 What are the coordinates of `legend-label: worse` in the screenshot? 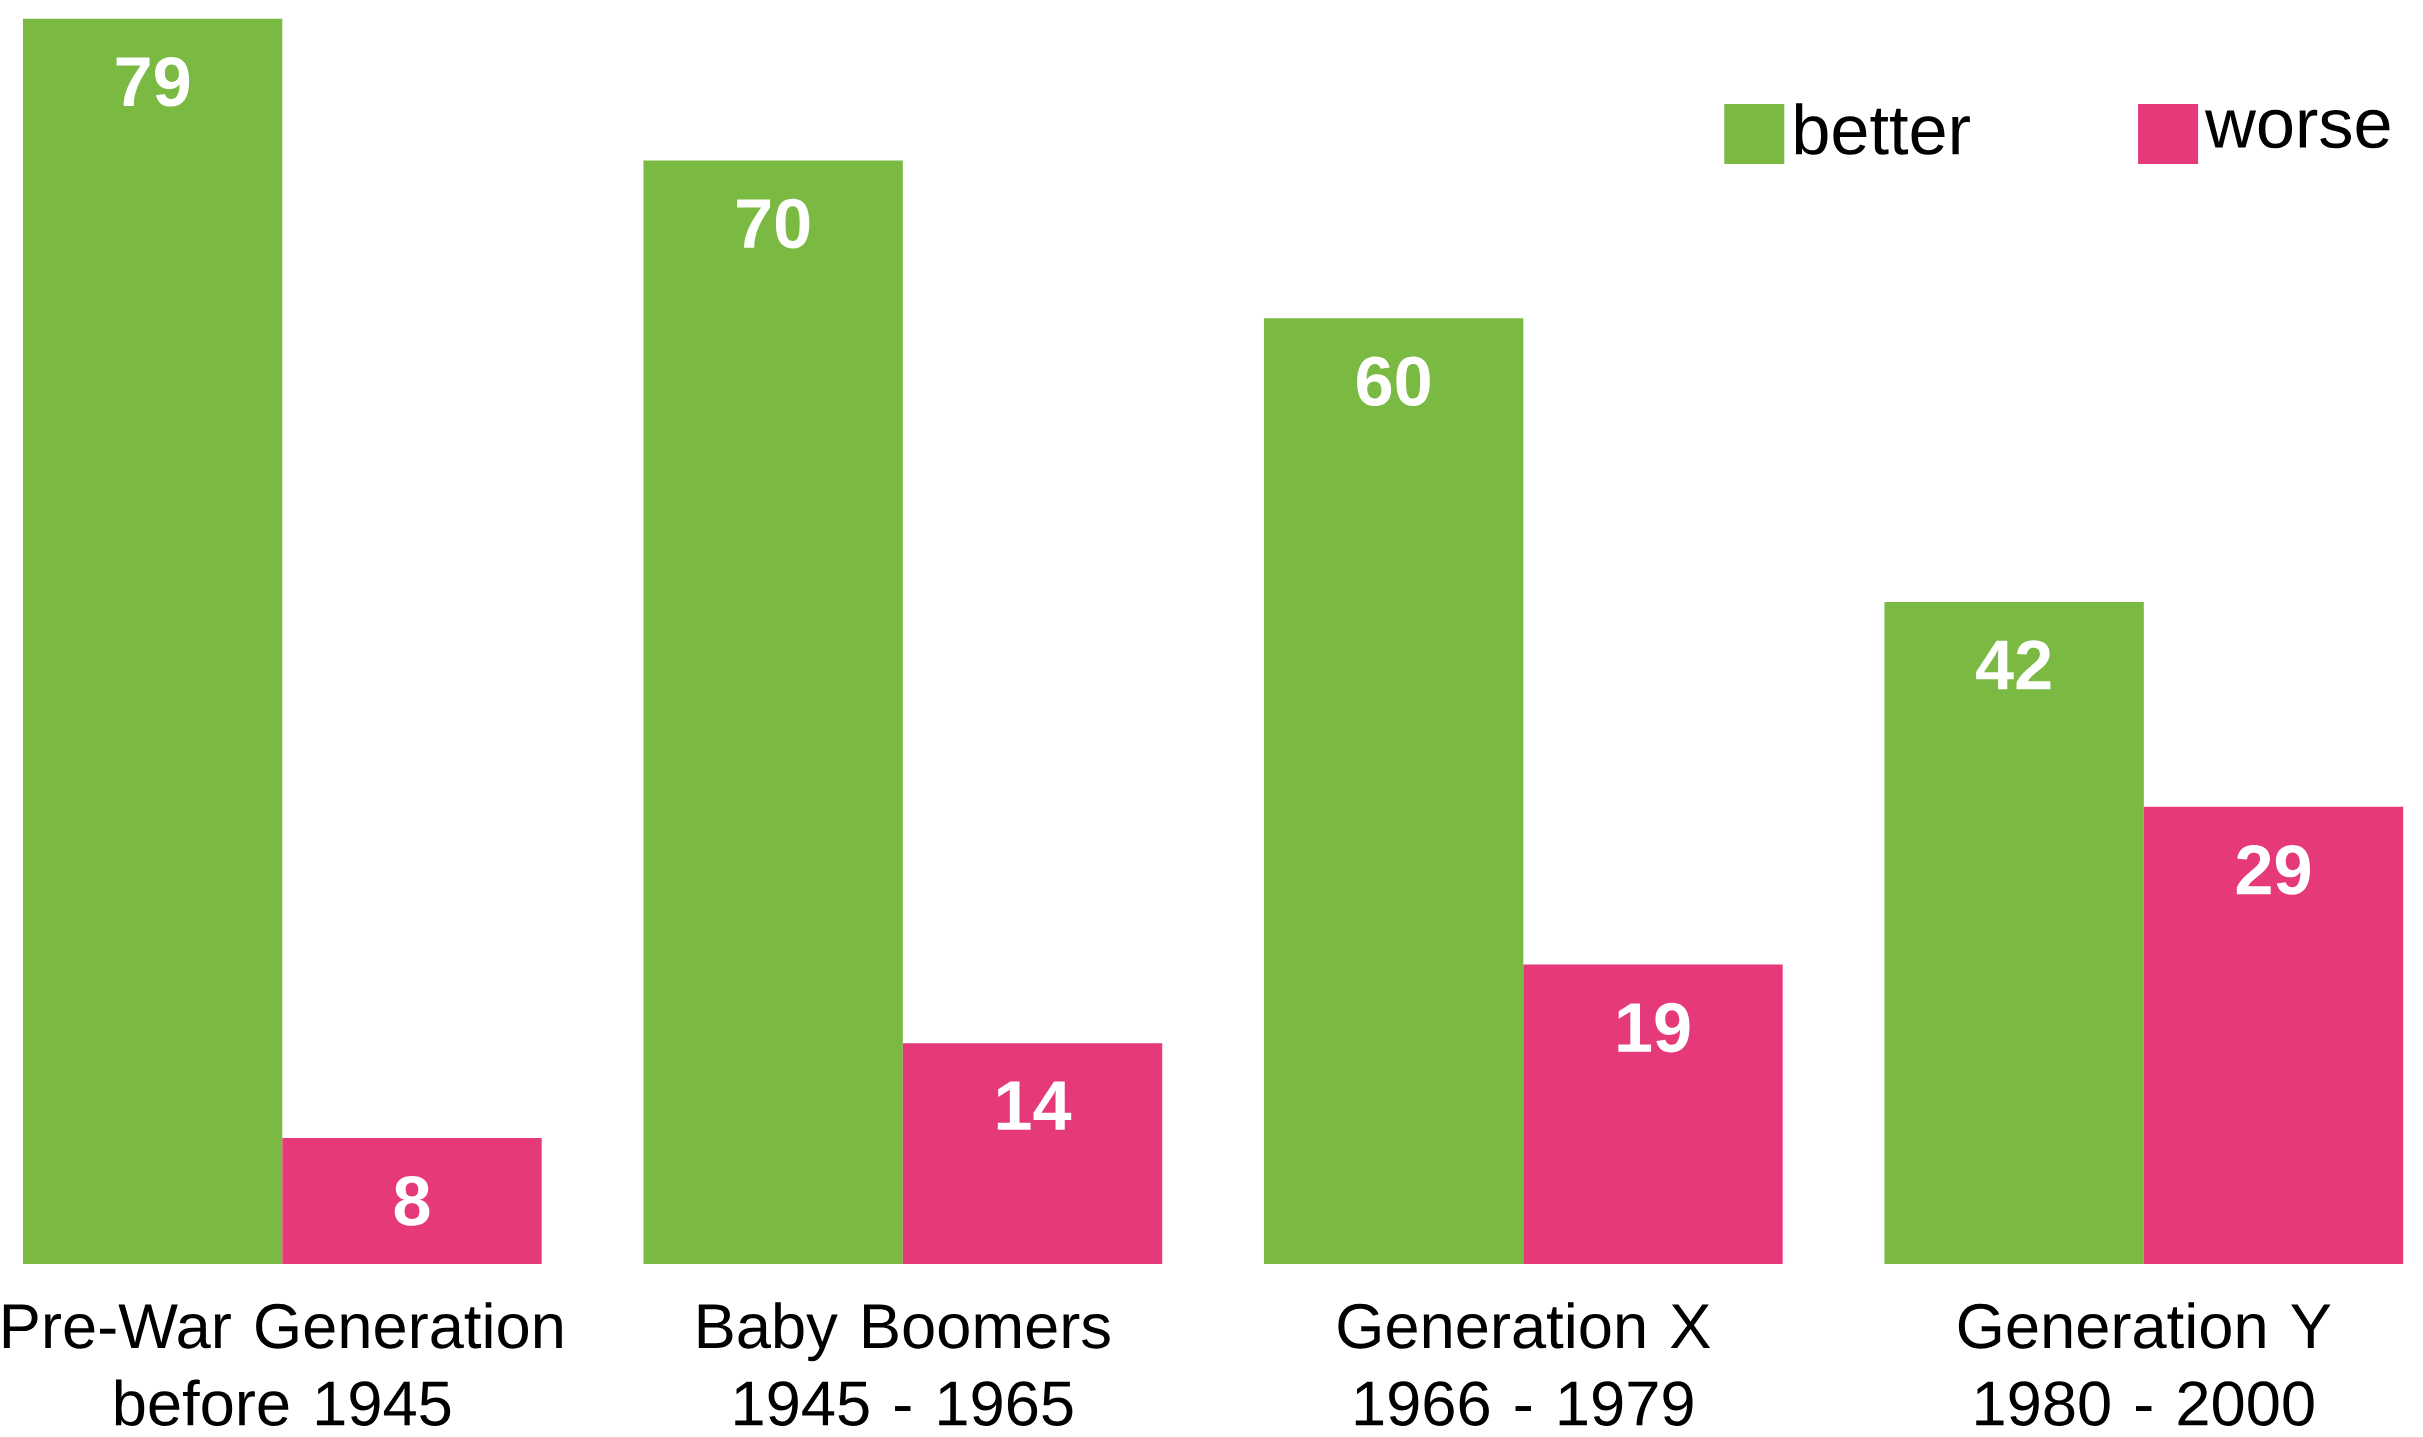 It's located at (2297, 129).